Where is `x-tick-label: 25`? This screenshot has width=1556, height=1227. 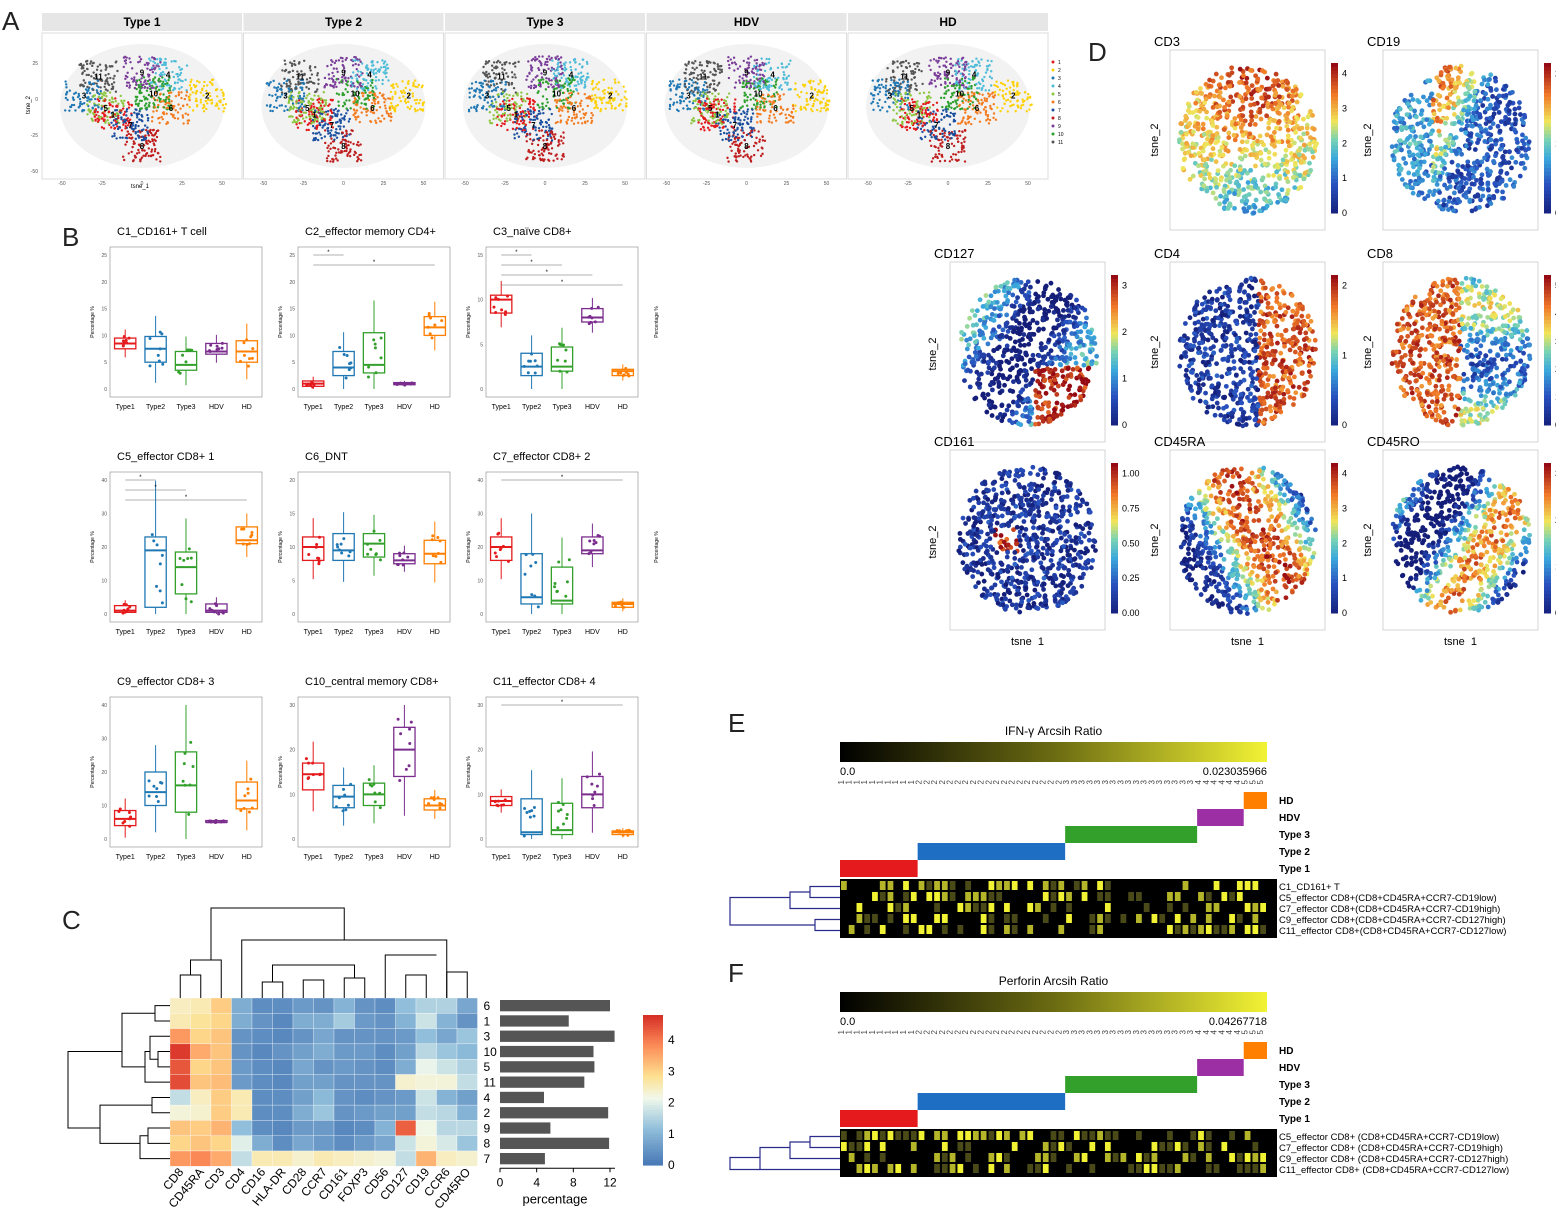
x-tick-label: 25 is located at coordinates (384, 184).